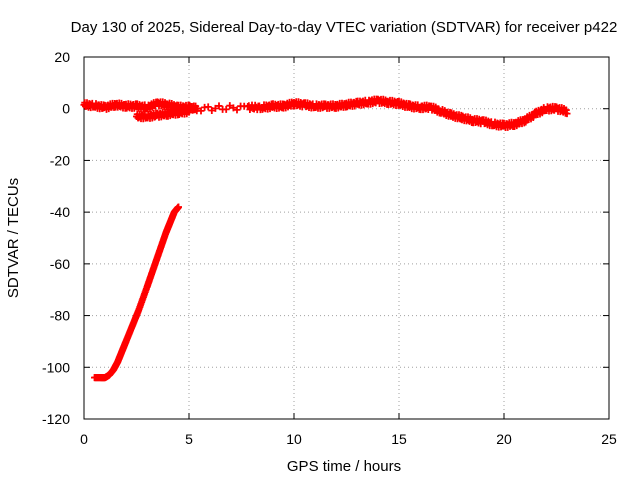 The width and height of the screenshot is (640, 480). I want to click on x-tick-label: 20, so click(504, 439).